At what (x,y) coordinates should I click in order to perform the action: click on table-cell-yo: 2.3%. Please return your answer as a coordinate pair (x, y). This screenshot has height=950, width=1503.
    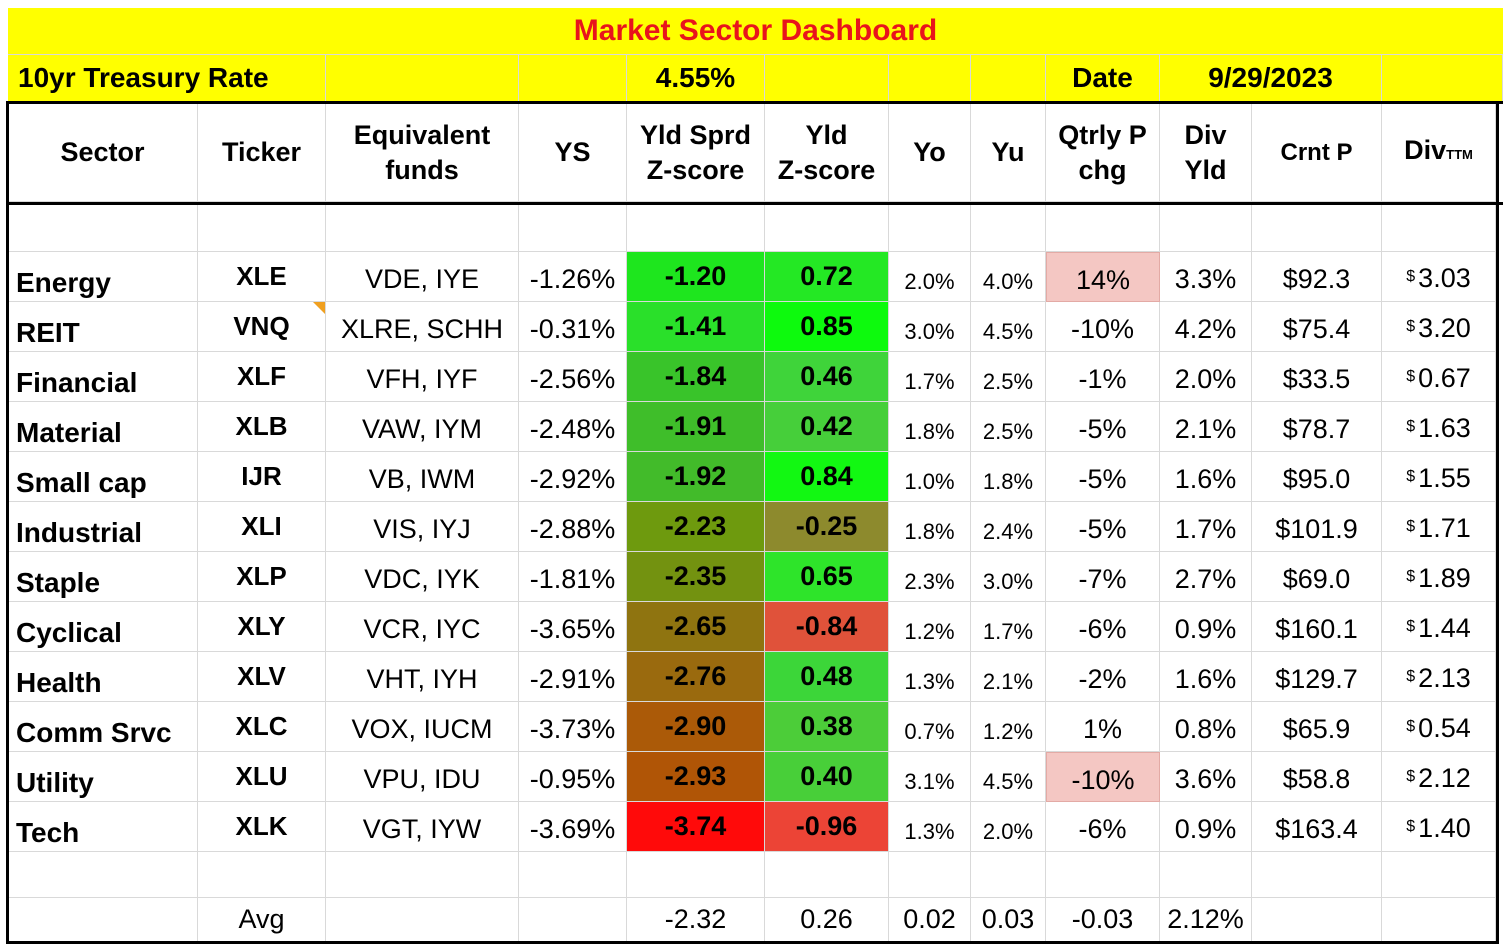
    Looking at the image, I should click on (930, 577).